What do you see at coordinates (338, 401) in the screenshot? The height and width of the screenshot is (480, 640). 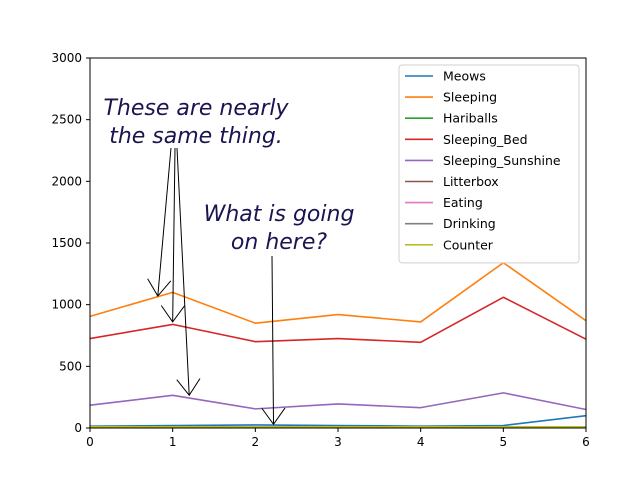 I see `series-line-sleeping-sunshine` at bounding box center [338, 401].